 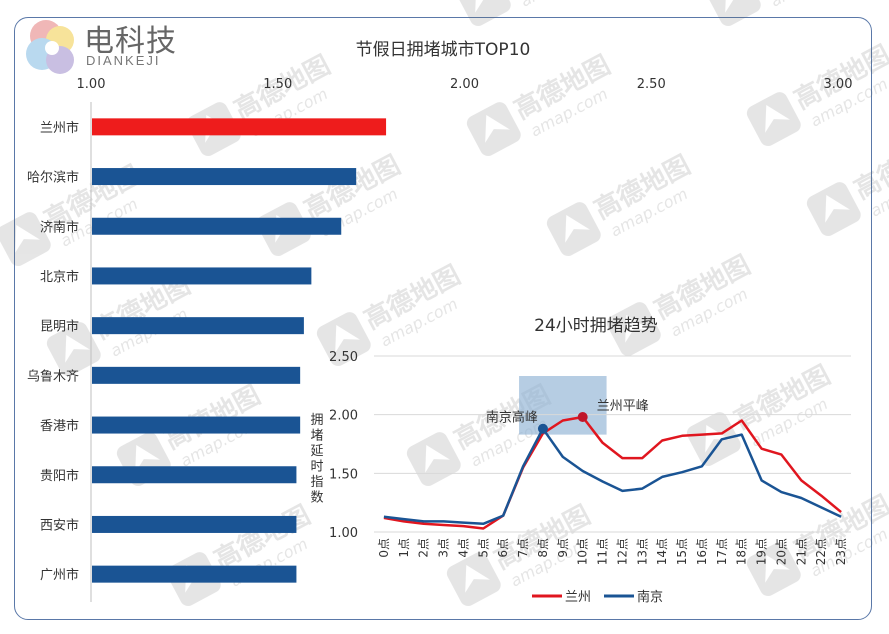 I want to click on line-xtick-label: 19点, so click(x=762, y=551).